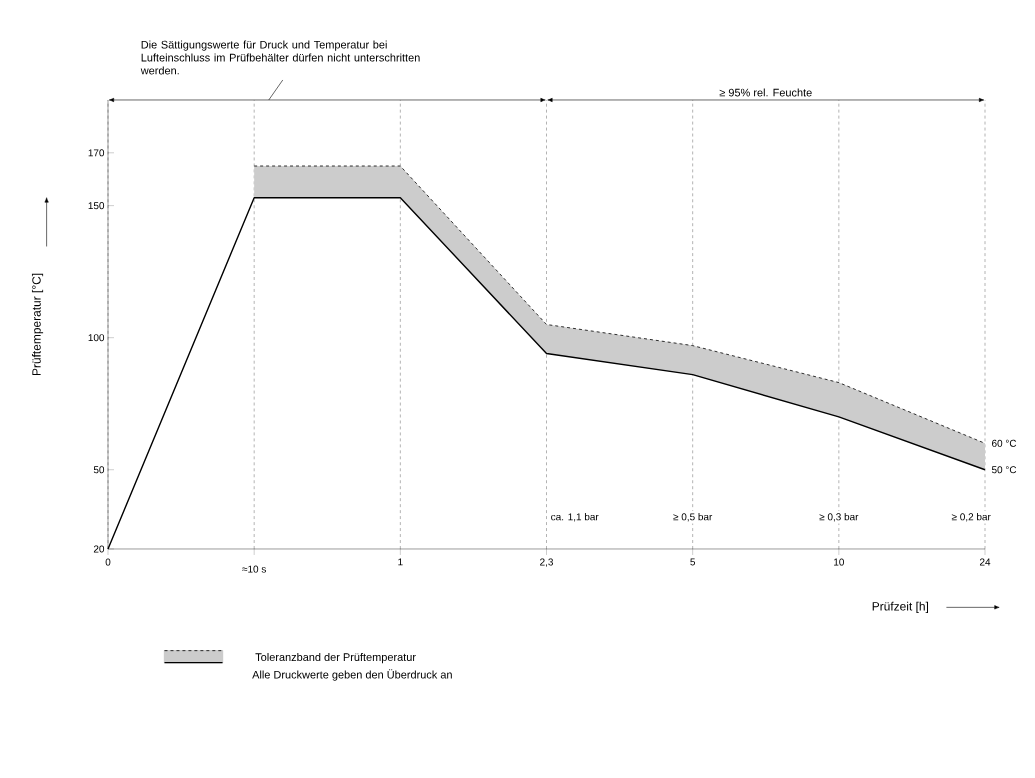 Image resolution: width=1035 pixels, height=778 pixels. I want to click on y-tick-label: 150, so click(96, 206).